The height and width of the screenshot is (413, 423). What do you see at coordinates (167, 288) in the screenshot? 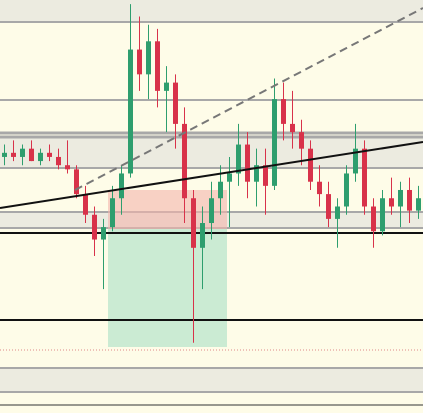
I see `target-zone` at bounding box center [167, 288].